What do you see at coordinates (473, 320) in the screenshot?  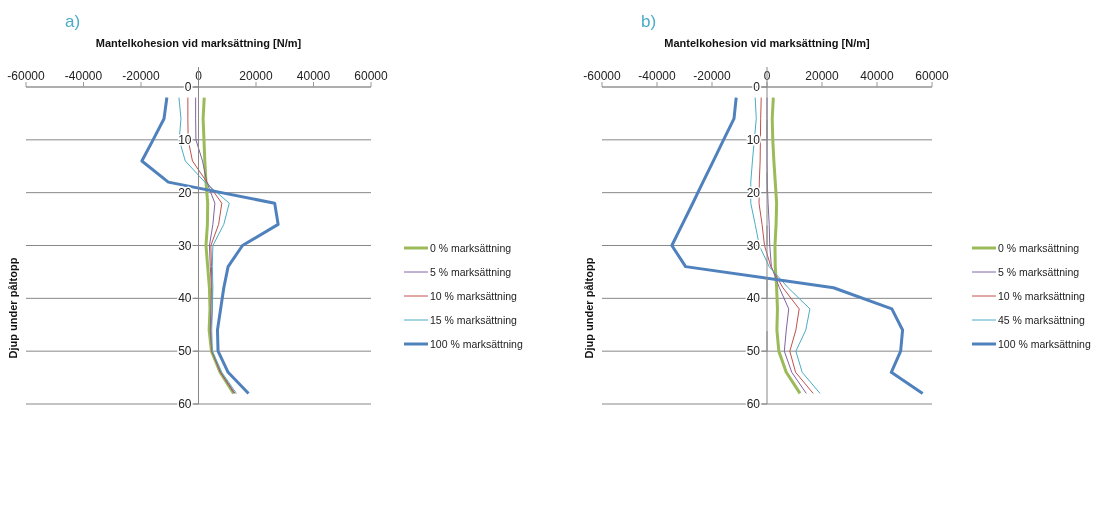 I see `legend-label: 15 % marksättning` at bounding box center [473, 320].